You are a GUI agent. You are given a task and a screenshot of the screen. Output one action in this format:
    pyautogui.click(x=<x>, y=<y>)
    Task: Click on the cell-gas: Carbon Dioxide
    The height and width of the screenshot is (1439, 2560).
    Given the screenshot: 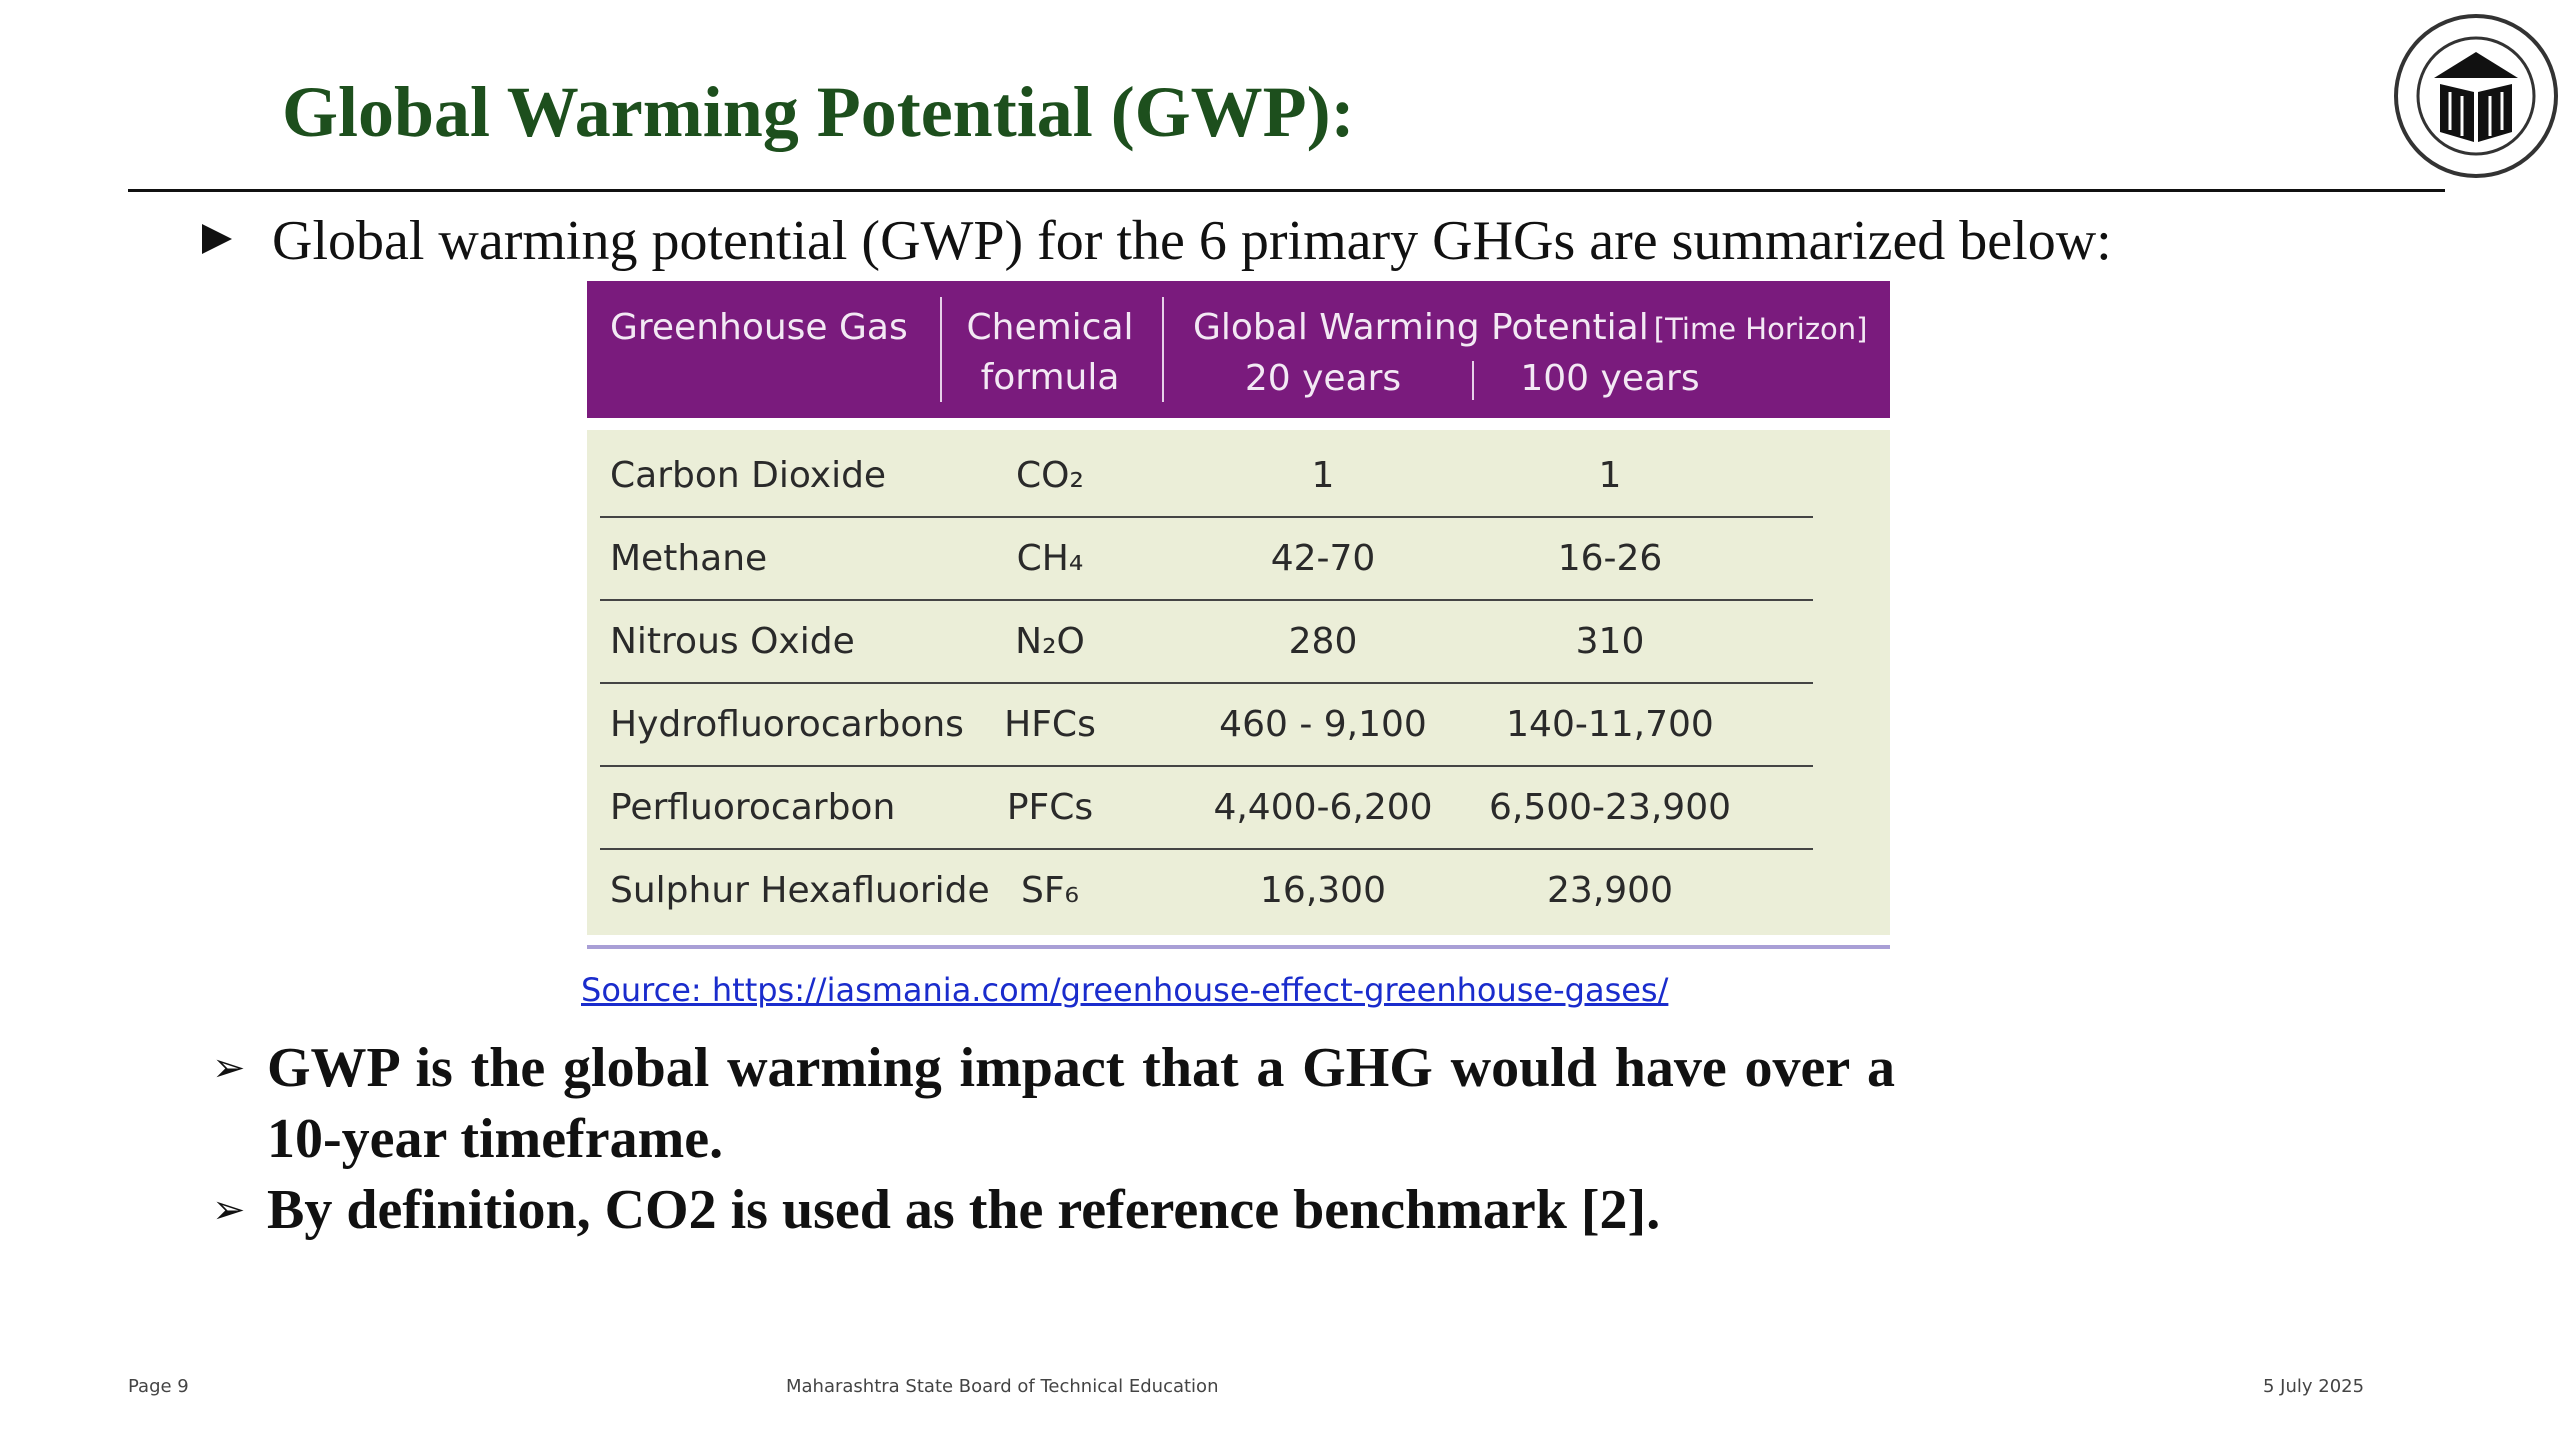 What is the action you would take?
    pyautogui.click(x=748, y=475)
    